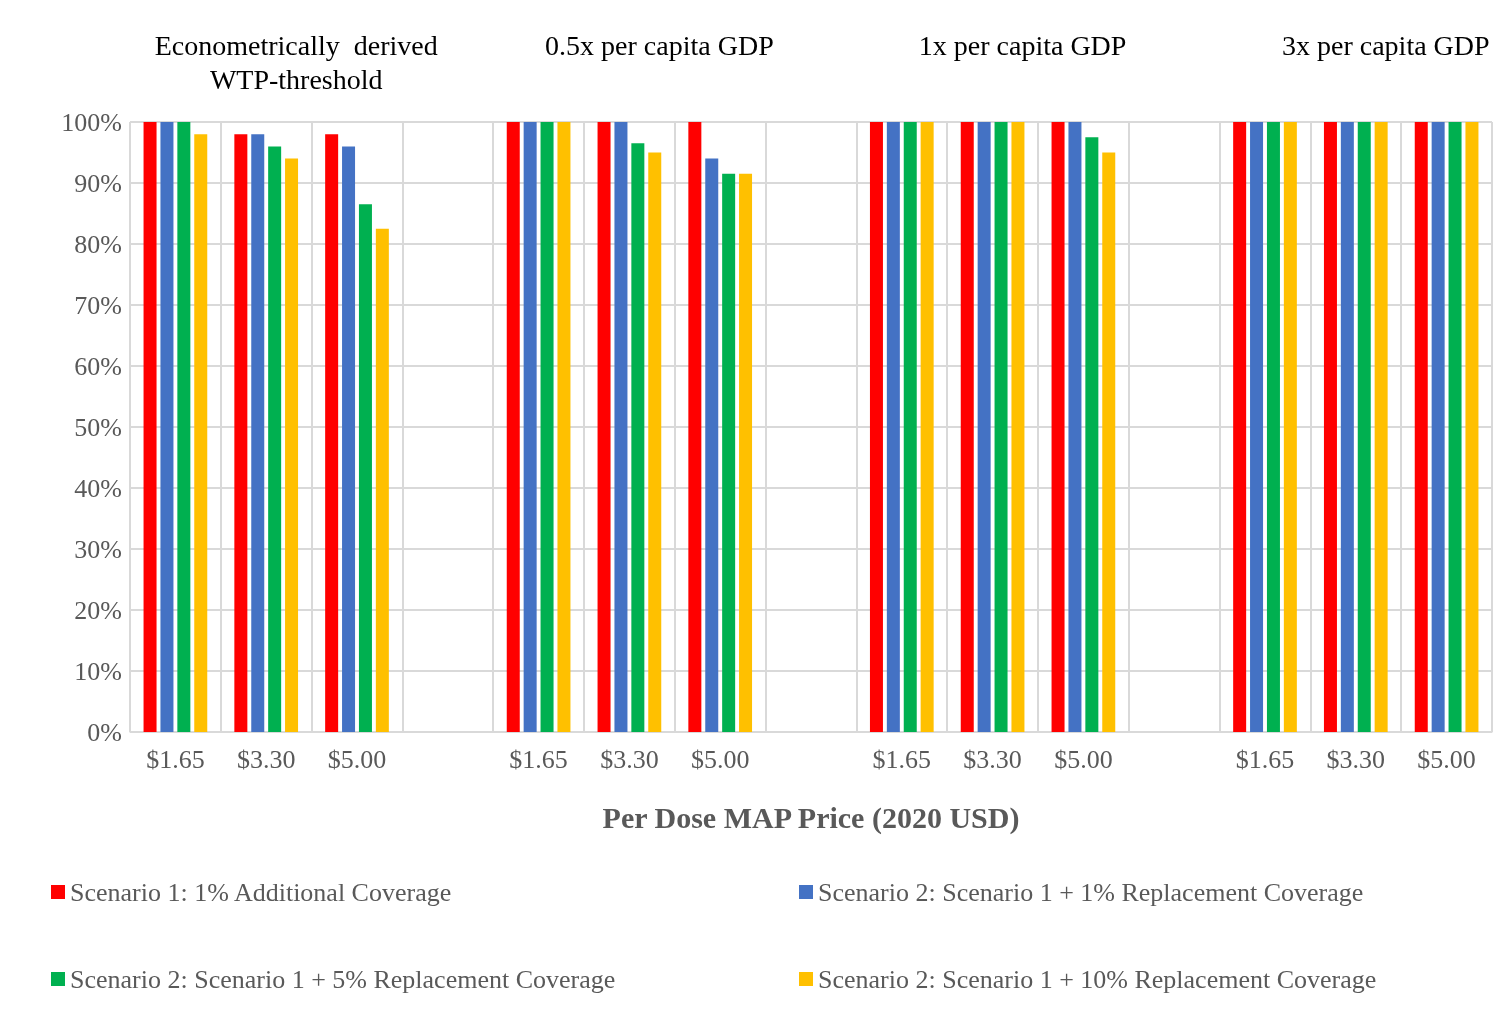 The image size is (1494, 1032). I want to click on legend-label: Scenario 2: Scenario 1 + 1% Replacement Coverage, so click(1091, 892).